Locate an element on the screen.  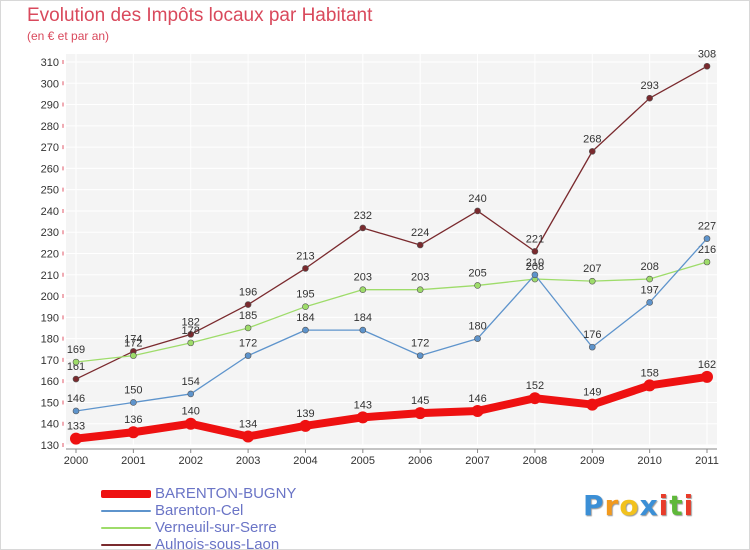
x-tick-label: 2007 is located at coordinates (477, 461).